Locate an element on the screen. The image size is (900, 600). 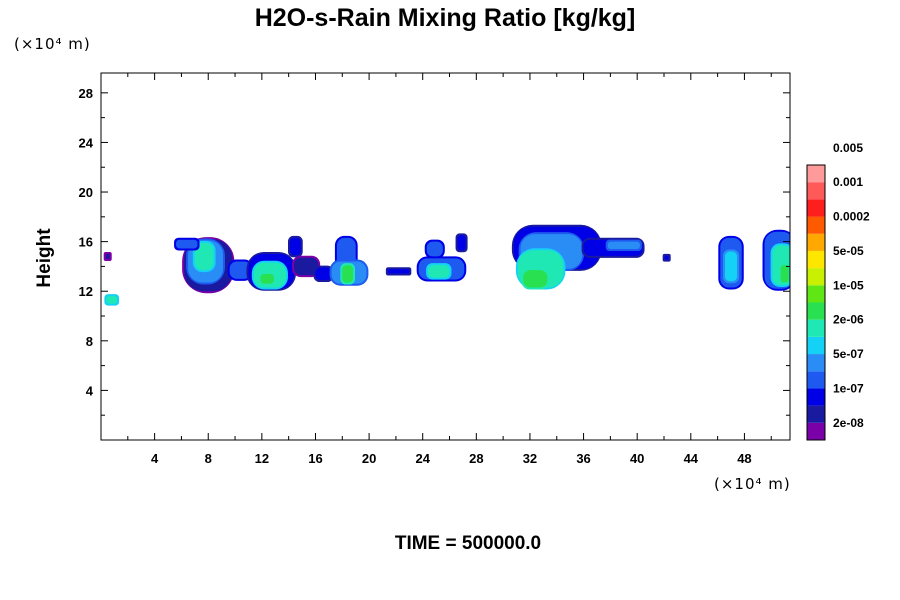
x-axis-unit-label: (×10⁴ m) is located at coordinates (752, 484).